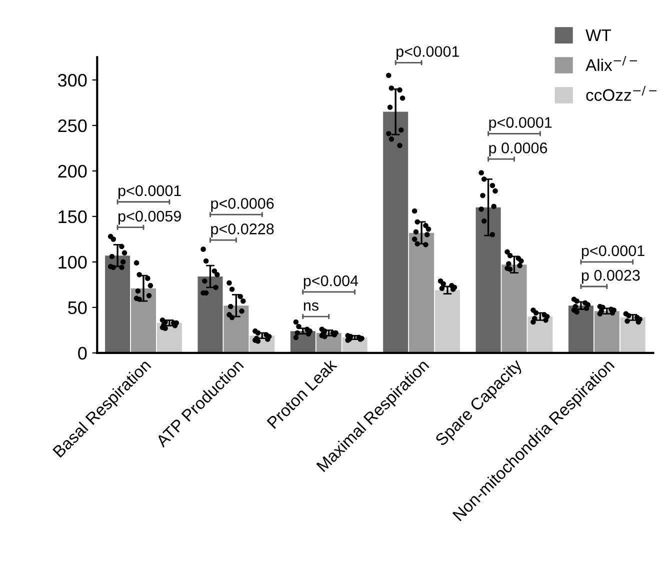 This screenshot has width=670, height=572. What do you see at coordinates (82, 353) in the screenshot?
I see `y-tick-label: 0` at bounding box center [82, 353].